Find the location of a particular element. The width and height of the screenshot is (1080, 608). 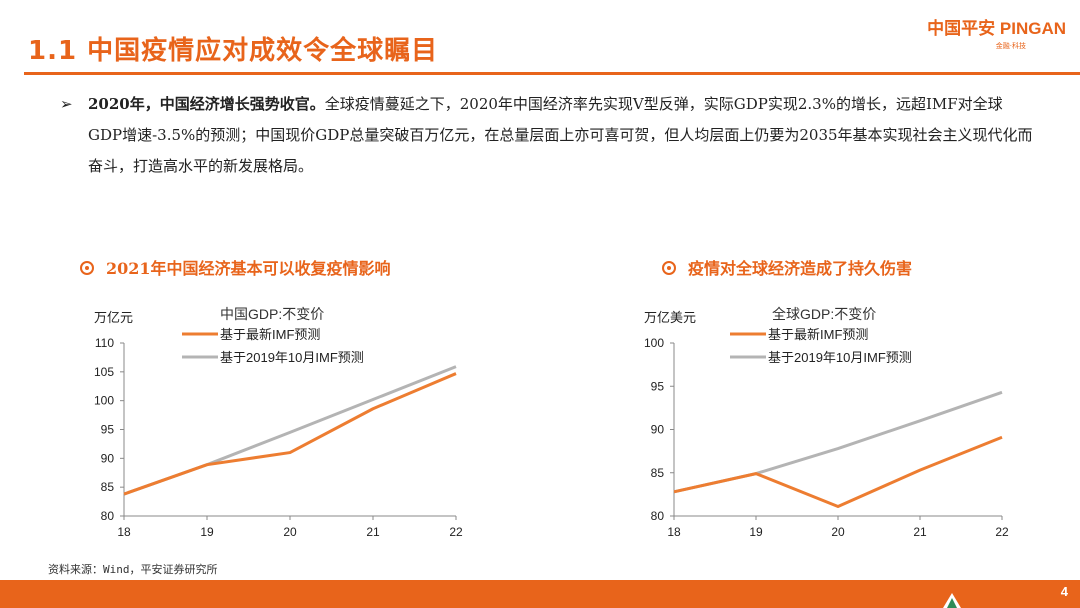

section-title-china-text: 2021年中国经济基本可以收复疫情影响 is located at coordinates (248, 268).